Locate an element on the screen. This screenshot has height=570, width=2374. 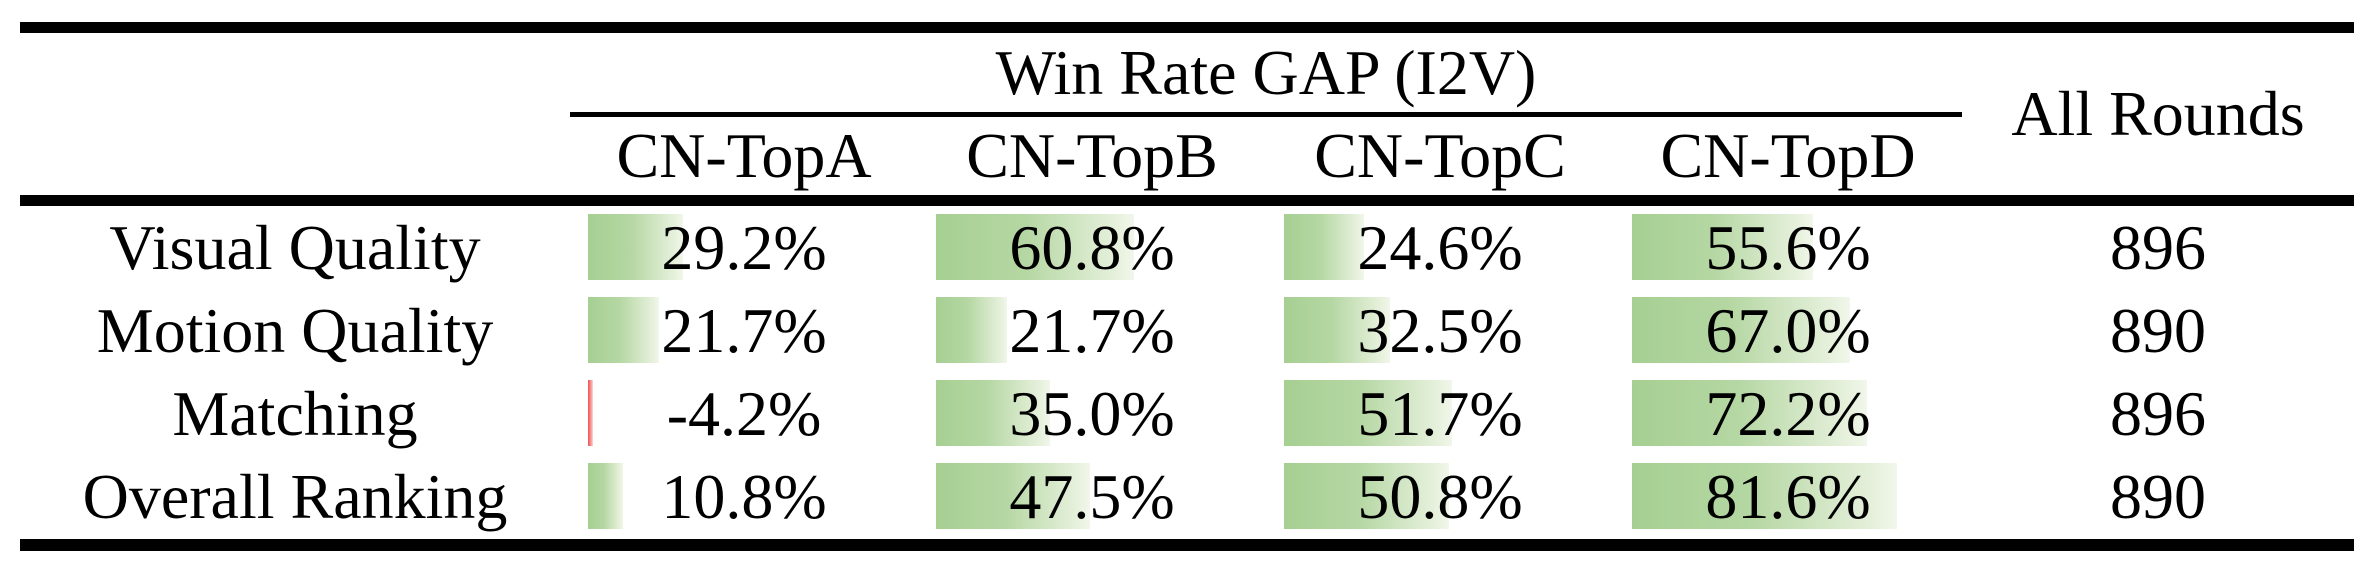
row-label: Visual Quality is located at coordinates (295, 247).